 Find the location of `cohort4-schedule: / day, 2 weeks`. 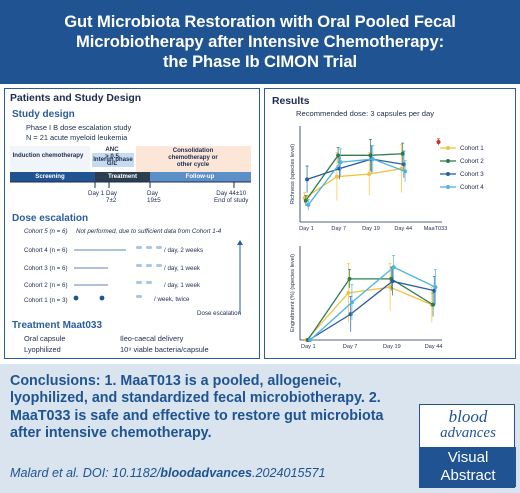

cohort4-schedule: / day, 2 weeks is located at coordinates (184, 250).